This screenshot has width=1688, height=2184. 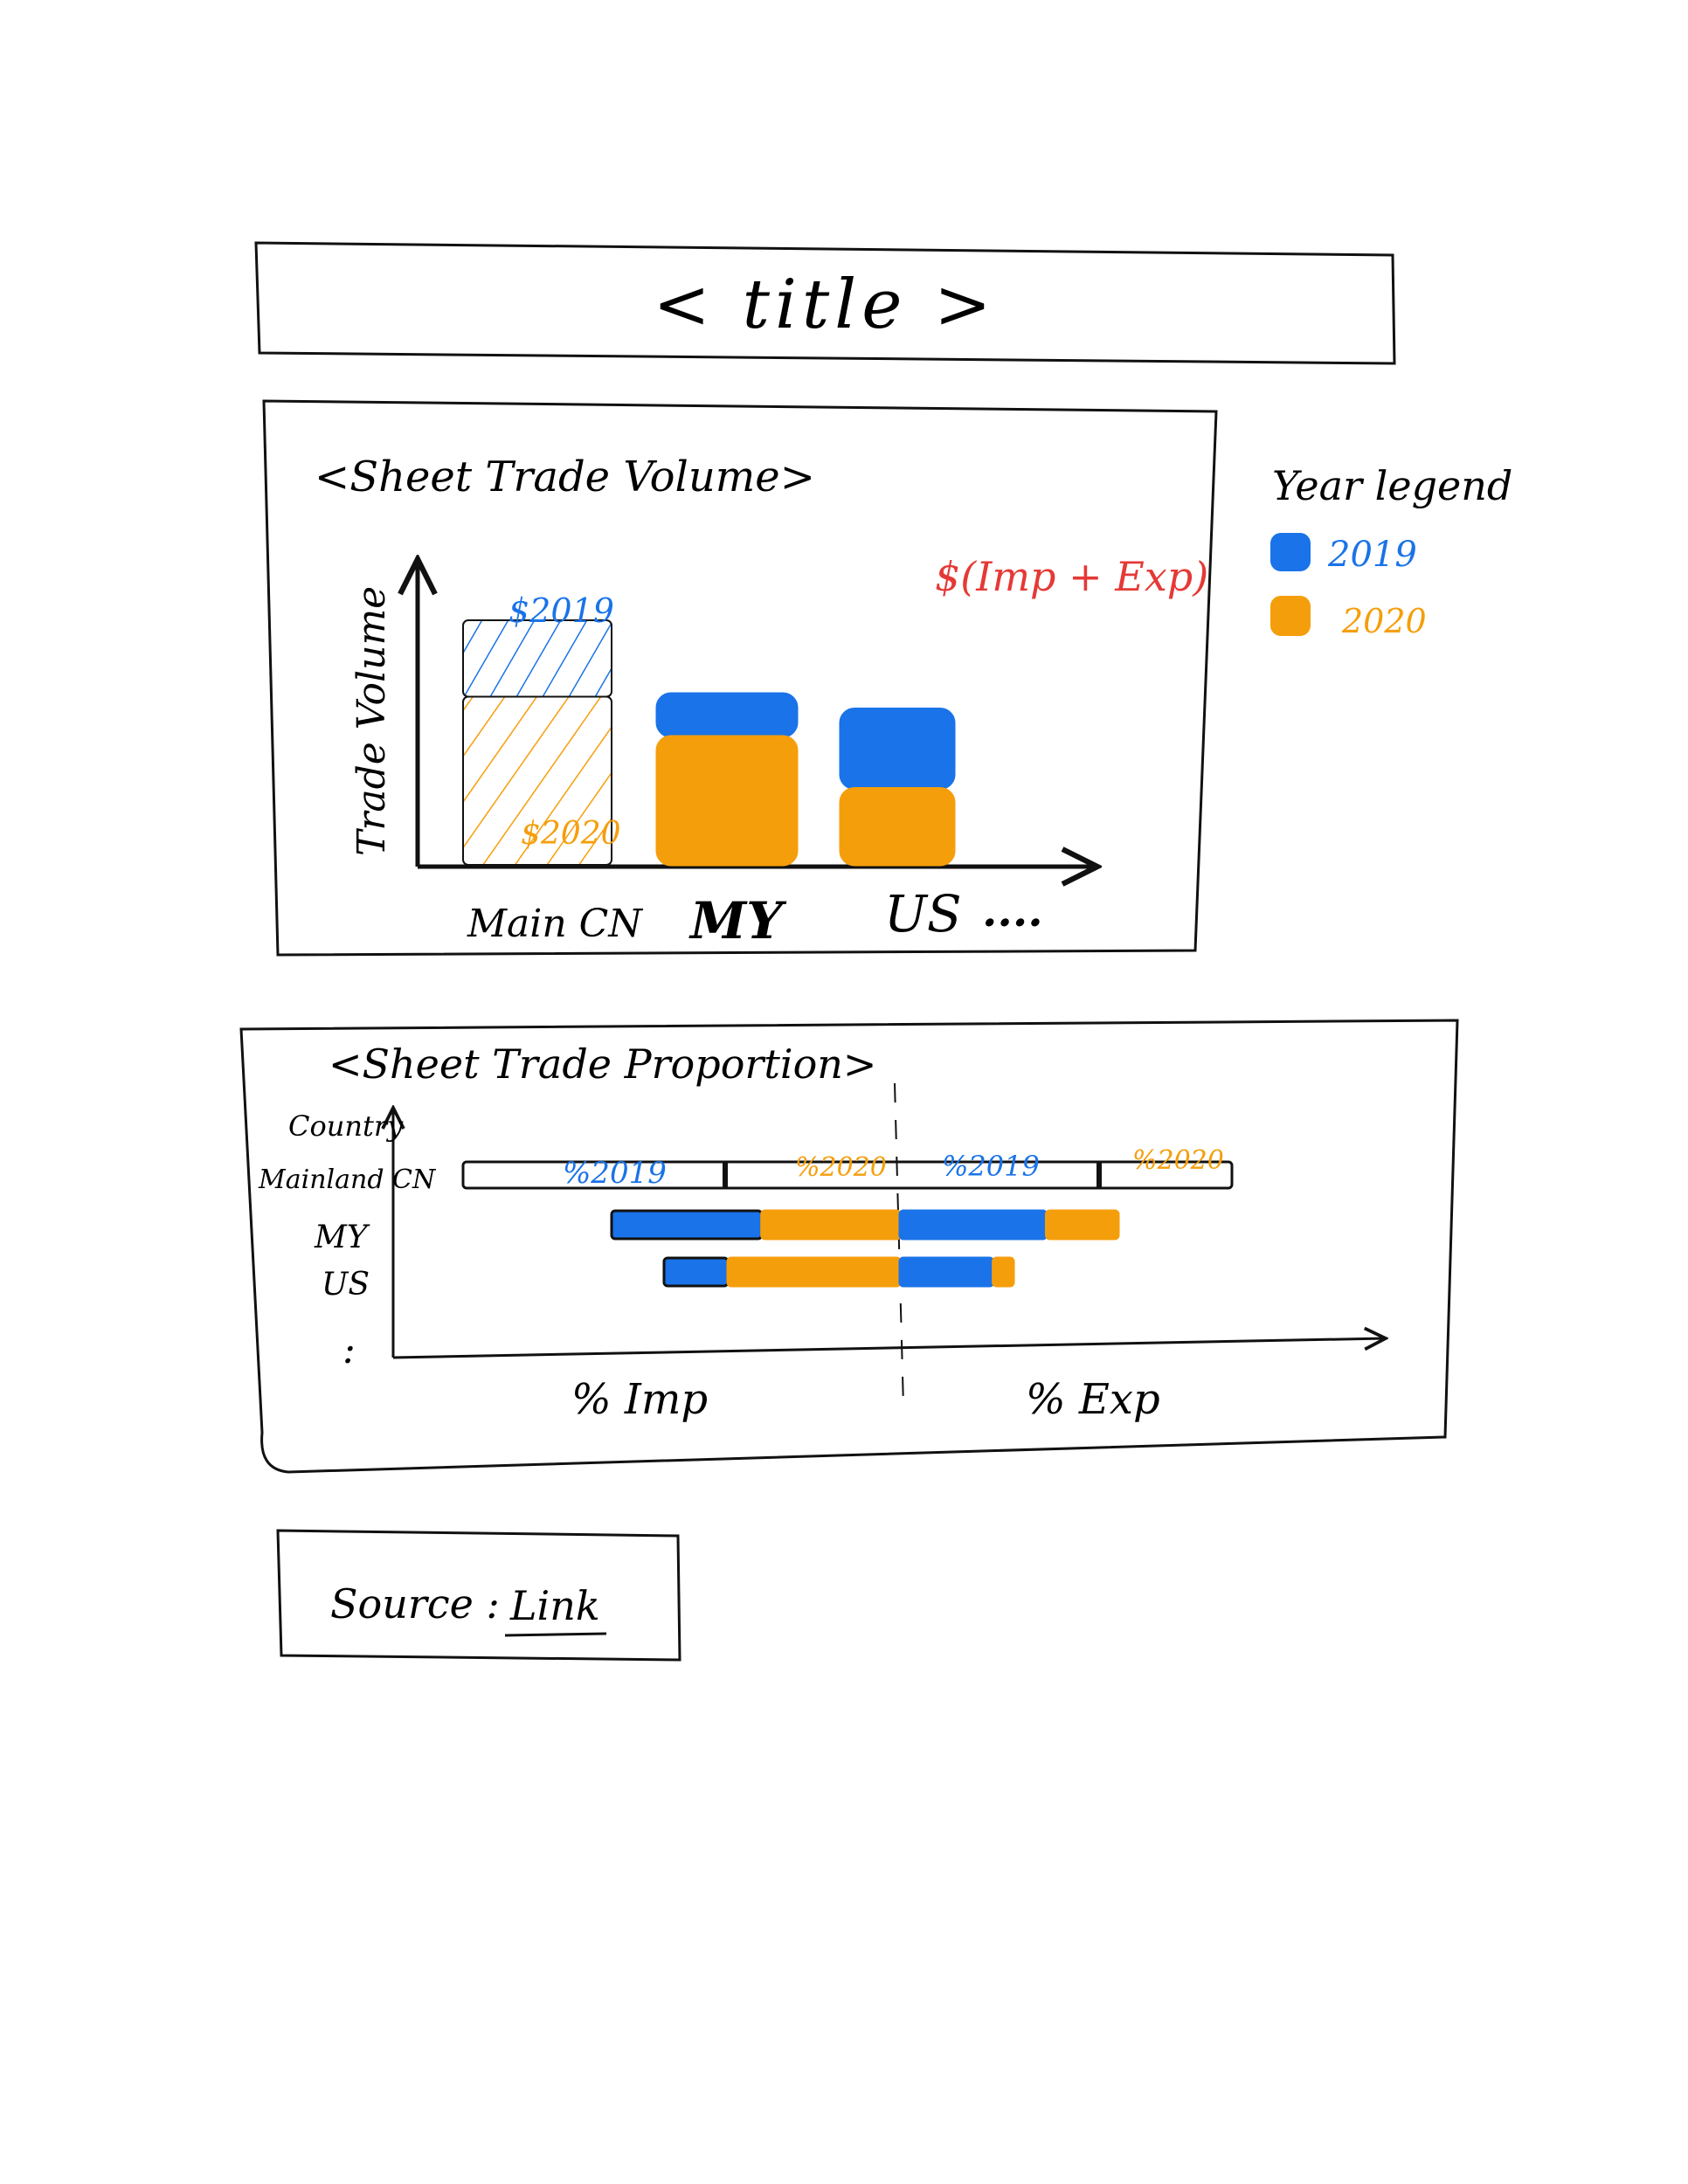 I want to click on proportion-xlabel-exp: % Exp, so click(x=1093, y=1399).